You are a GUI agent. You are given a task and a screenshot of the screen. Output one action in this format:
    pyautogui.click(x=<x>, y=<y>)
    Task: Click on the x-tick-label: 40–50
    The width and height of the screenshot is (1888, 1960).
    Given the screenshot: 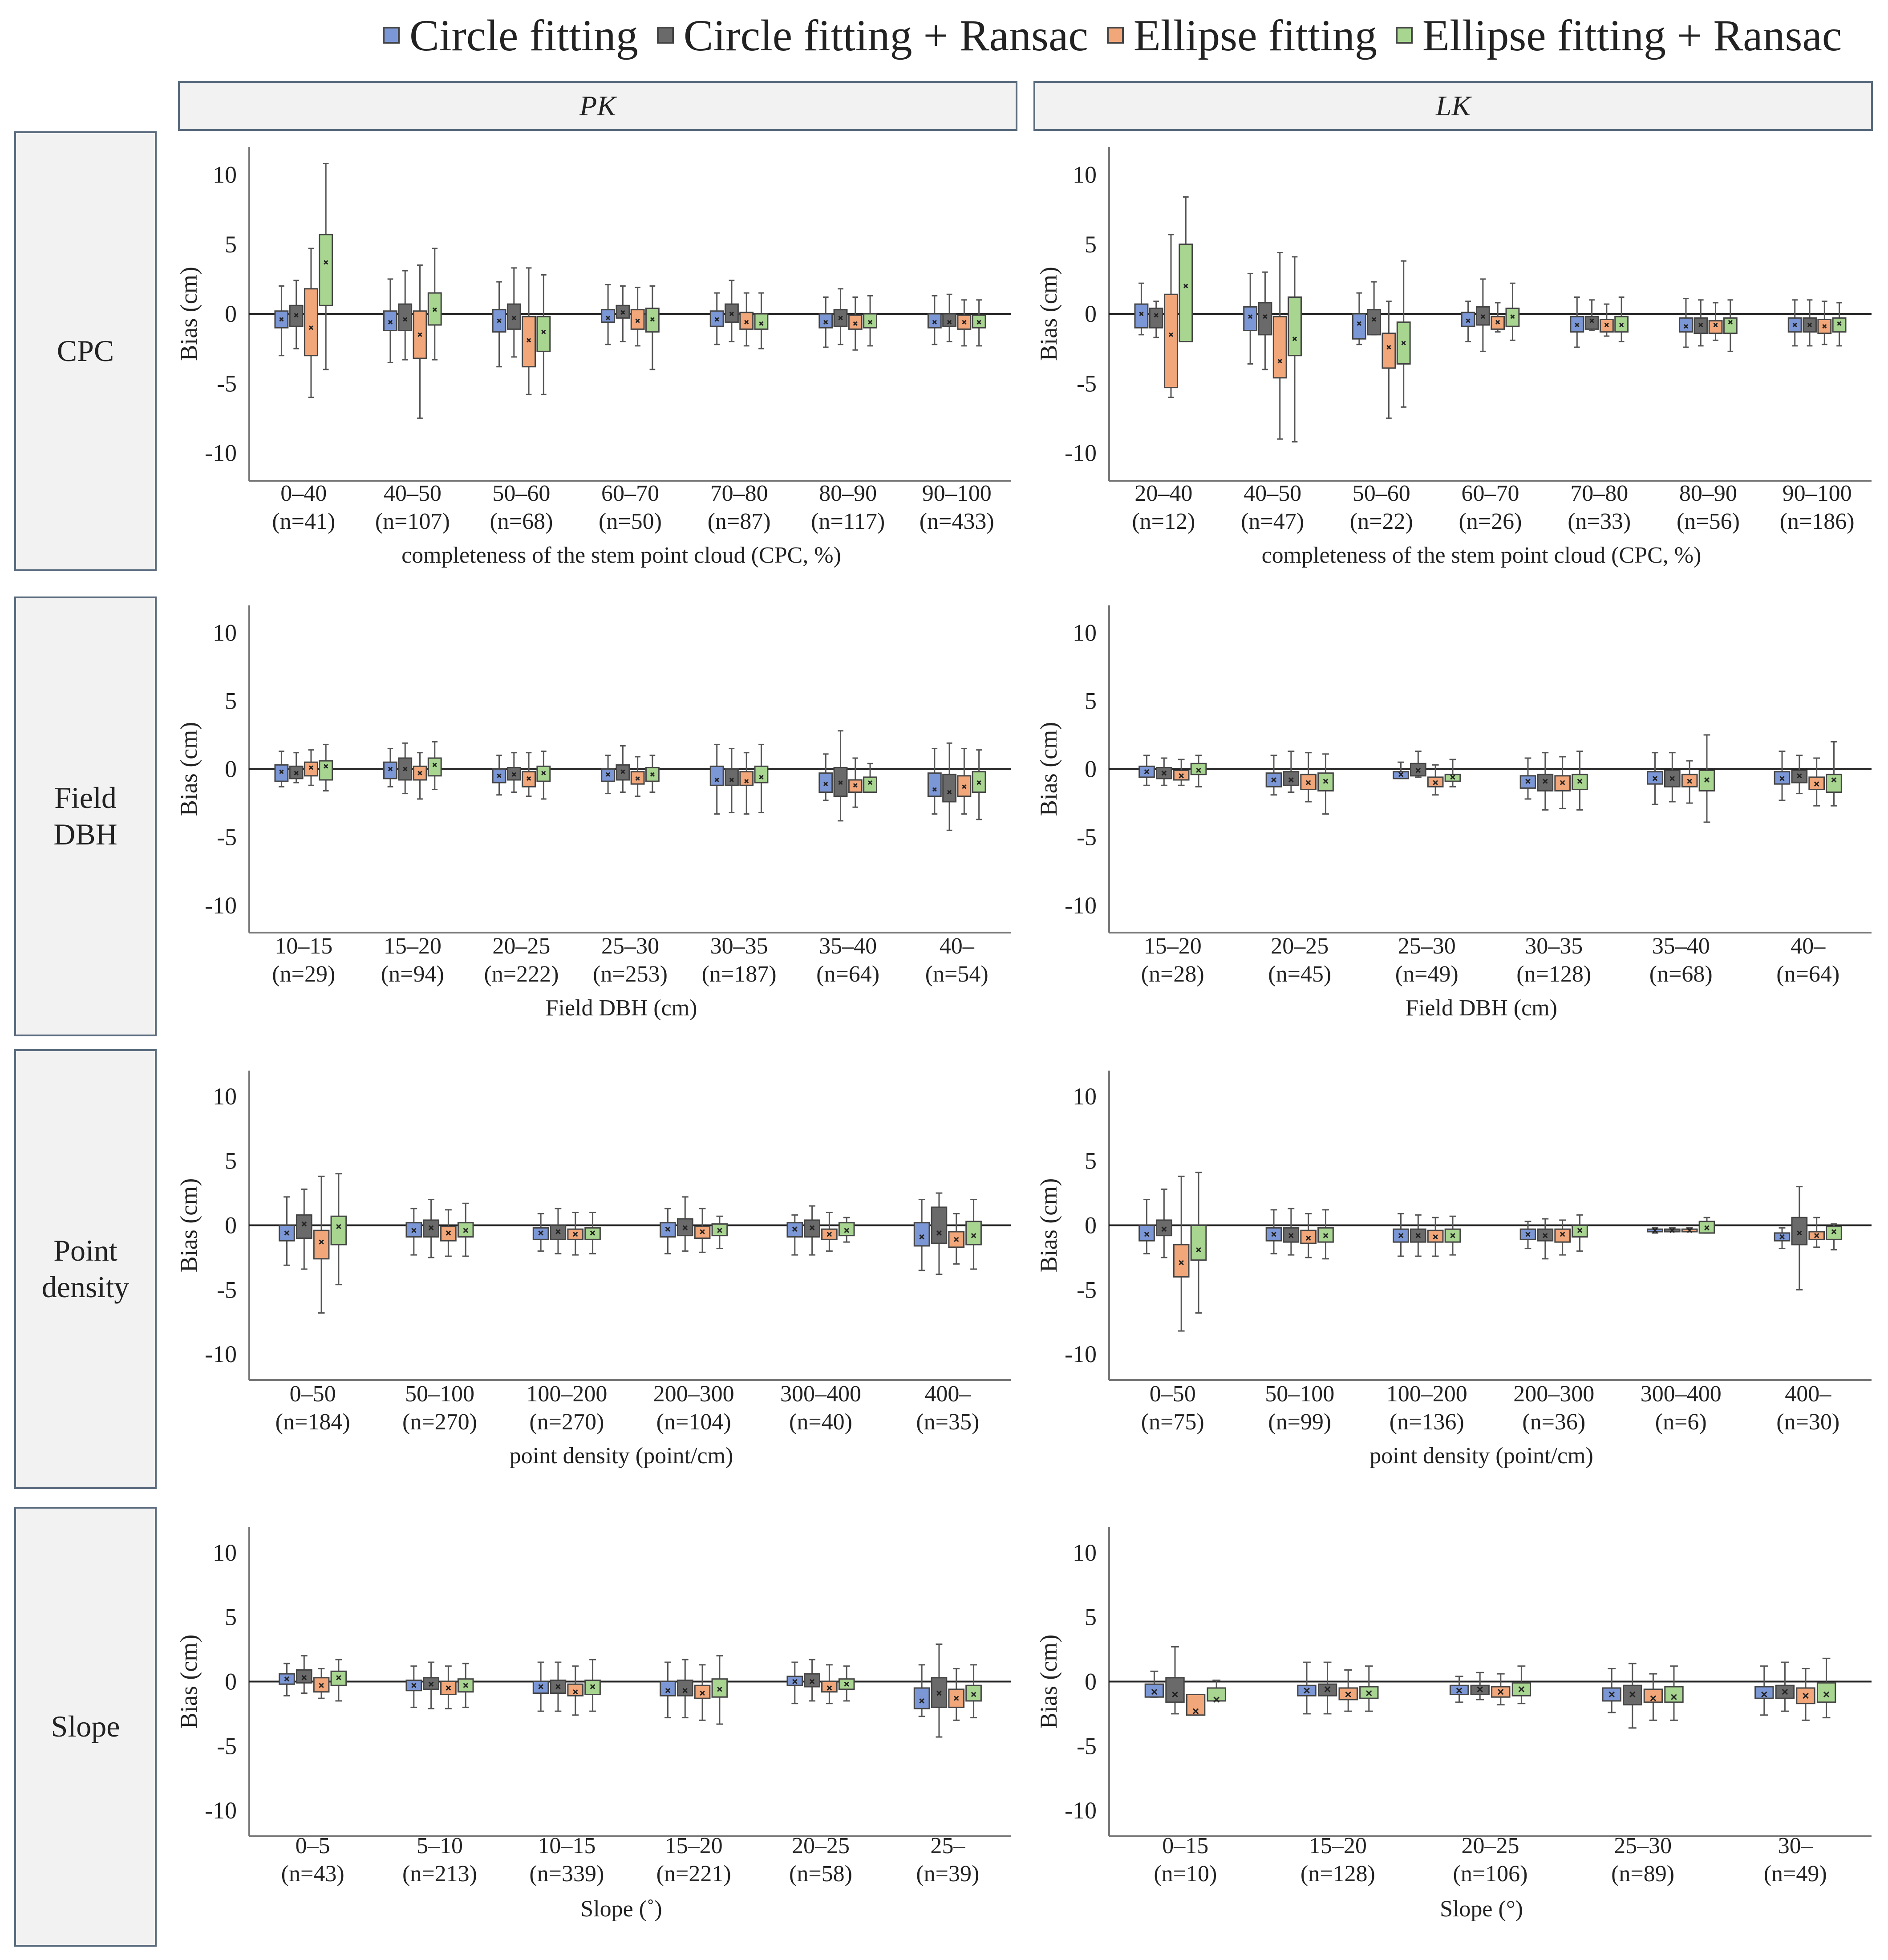 What is the action you would take?
    pyautogui.click(x=413, y=493)
    